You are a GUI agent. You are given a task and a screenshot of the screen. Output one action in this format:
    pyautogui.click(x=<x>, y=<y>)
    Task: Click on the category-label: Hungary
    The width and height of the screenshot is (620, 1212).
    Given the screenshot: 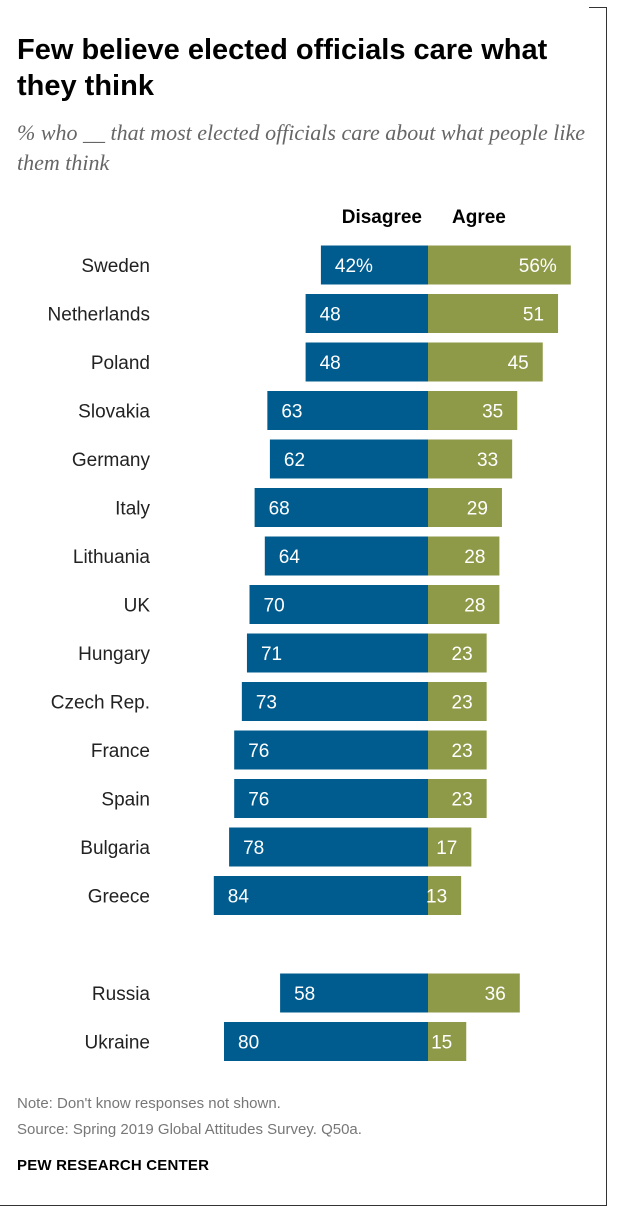 What is the action you would take?
    pyautogui.click(x=114, y=654)
    